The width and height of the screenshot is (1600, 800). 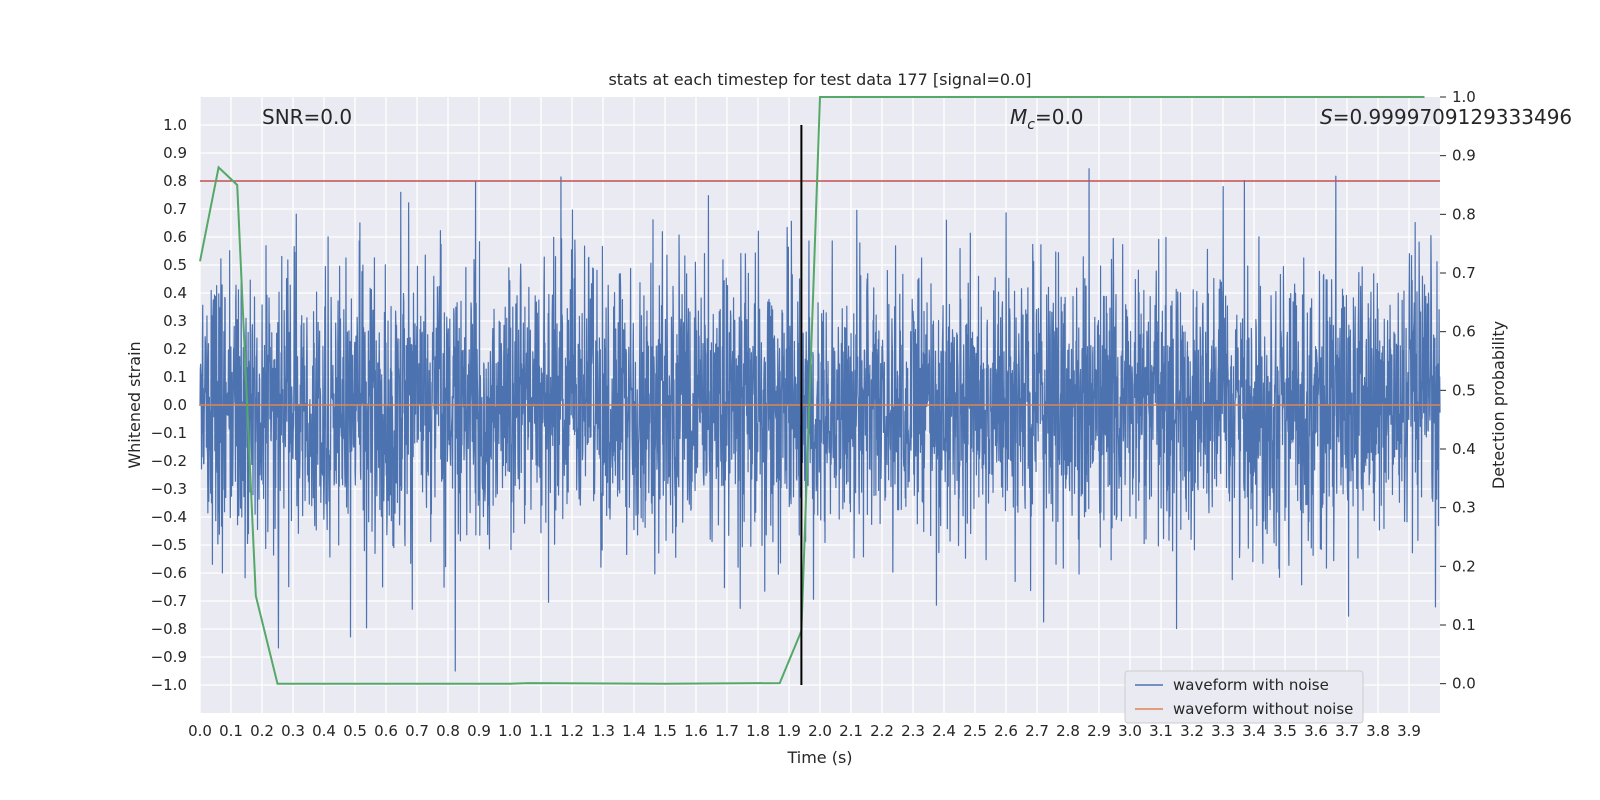 I want to click on x-tick-label: 1.0, so click(x=510, y=731).